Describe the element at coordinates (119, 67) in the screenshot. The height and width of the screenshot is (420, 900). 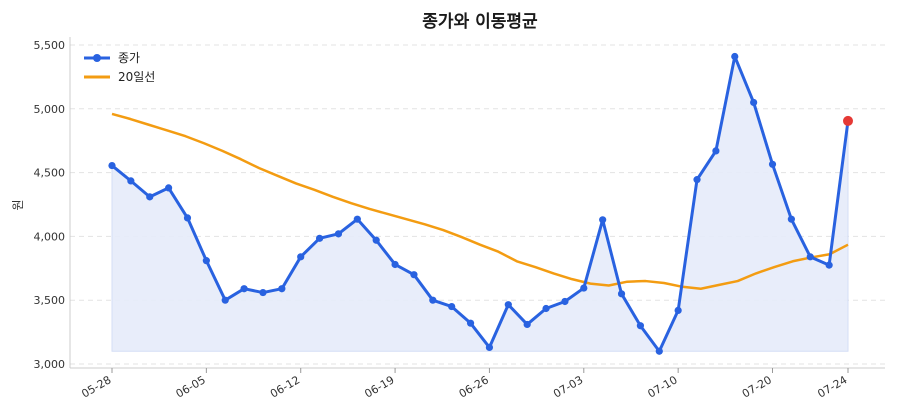
I see `legend: 종가 20일선` at that location.